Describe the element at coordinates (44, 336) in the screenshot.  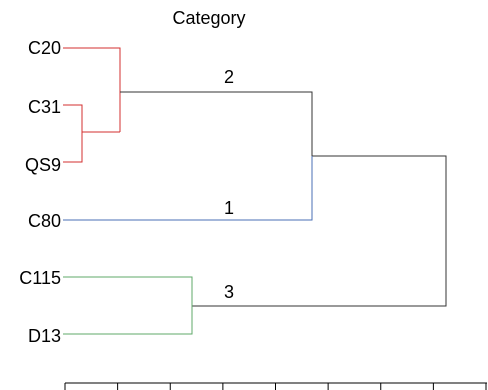
I see `leaf-label-d13: D13` at that location.